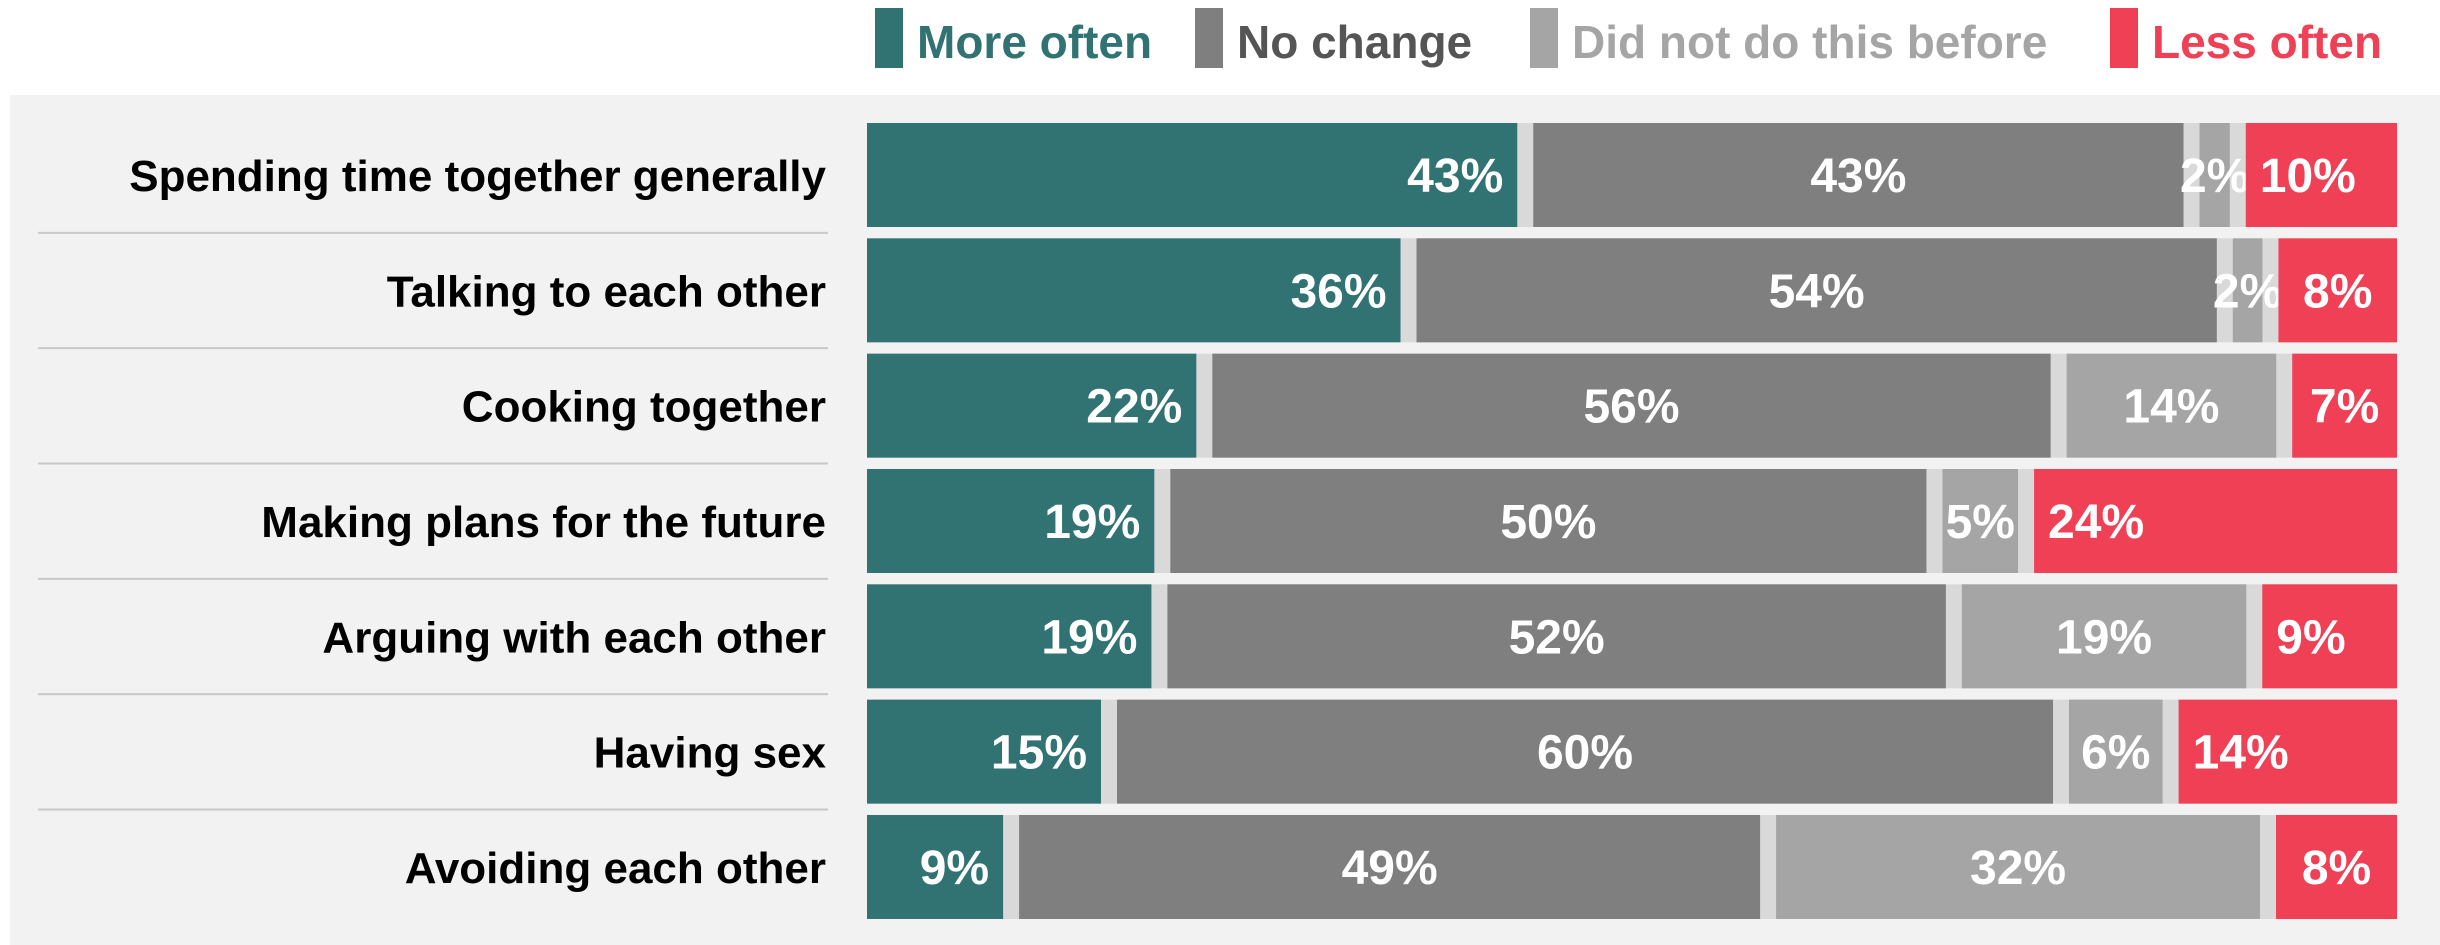 Image resolution: width=2440 pixels, height=945 pixels. I want to click on data-label: 22%, so click(1134, 407).